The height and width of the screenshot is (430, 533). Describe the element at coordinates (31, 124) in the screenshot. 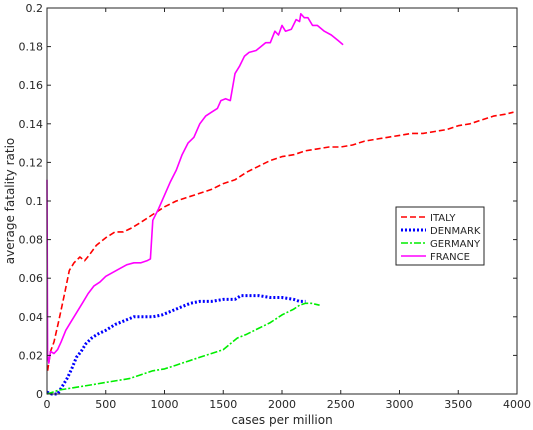

I see `y-tick-label: 0.14` at that location.